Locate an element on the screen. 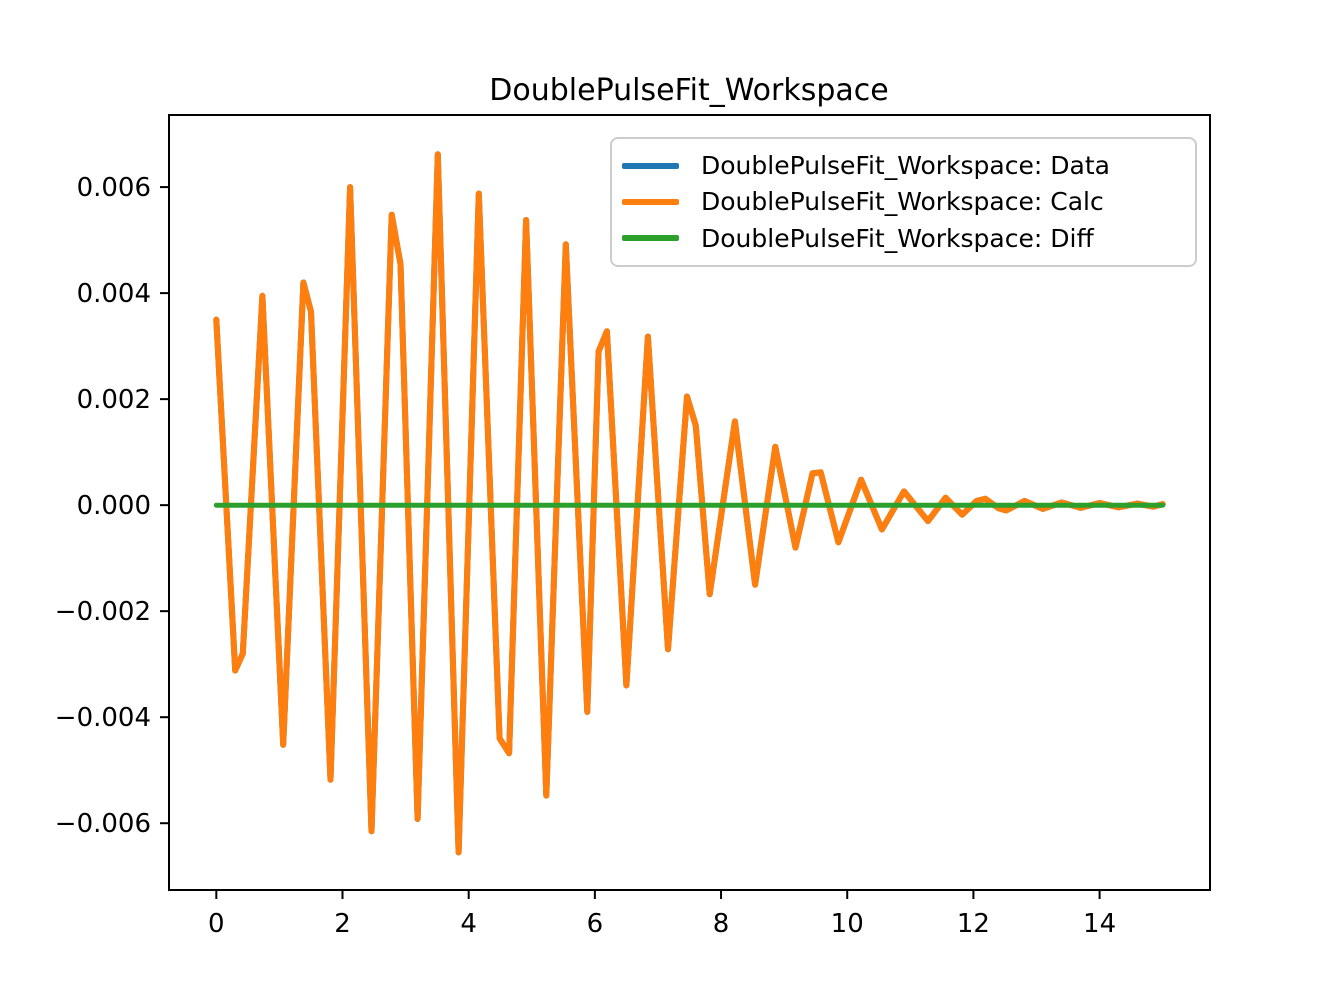 This screenshot has height=1002, width=1344. x-tick-label: 12 is located at coordinates (973, 924).